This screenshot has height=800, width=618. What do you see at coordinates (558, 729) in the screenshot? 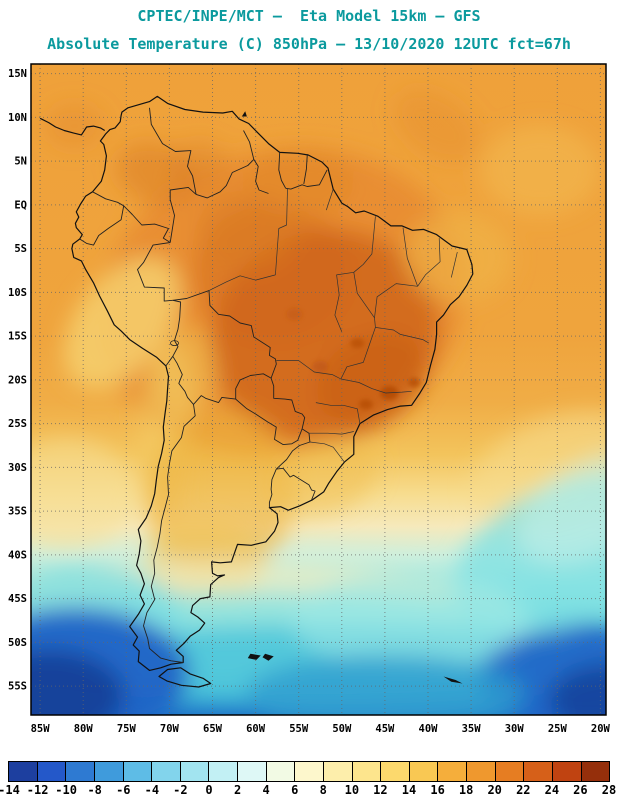
I see `lon-tick-label: 25W` at bounding box center [558, 729].